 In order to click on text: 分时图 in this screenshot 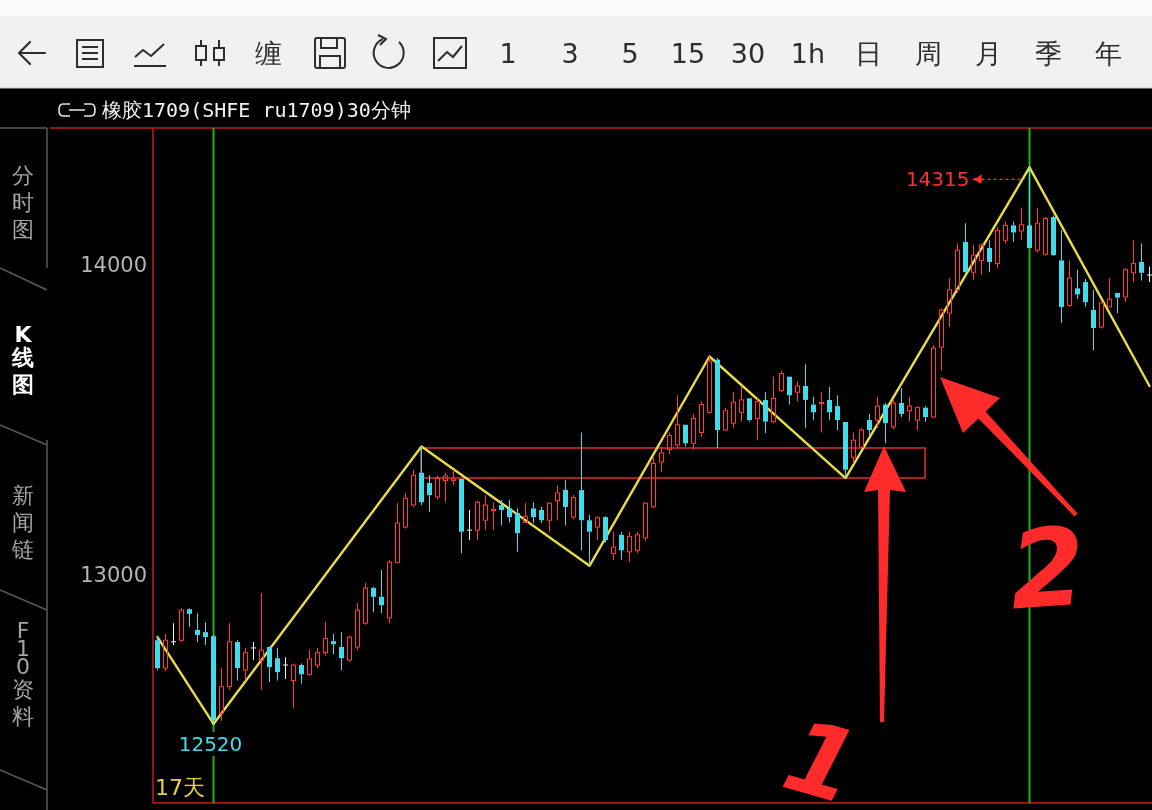, I will do `click(23, 202)`.